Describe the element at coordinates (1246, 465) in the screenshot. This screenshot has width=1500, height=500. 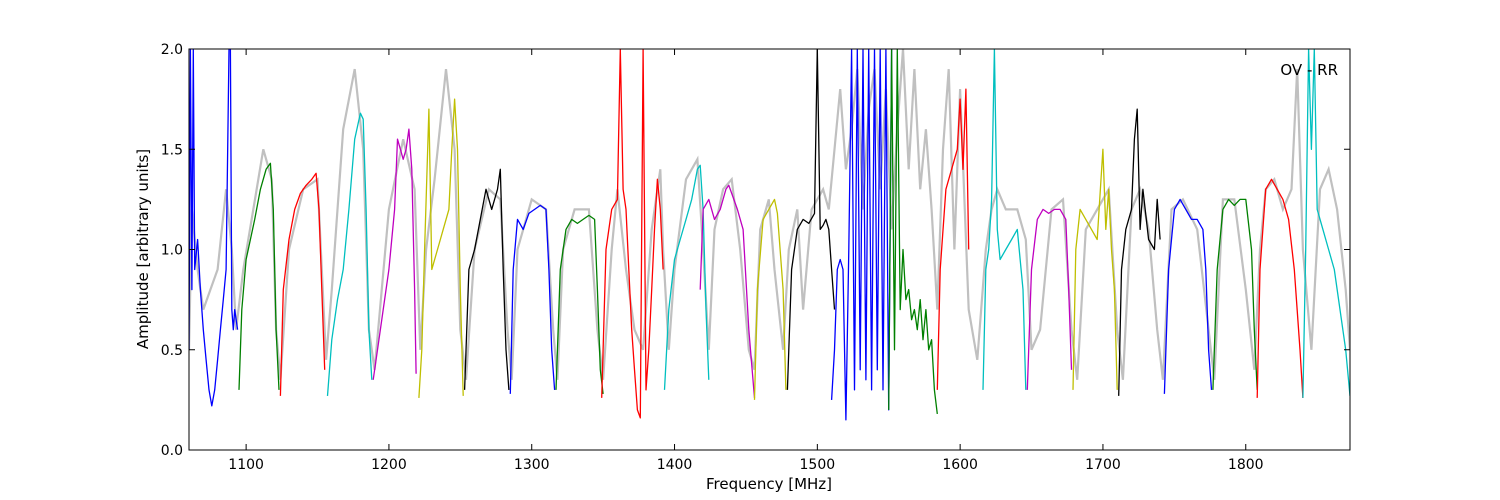
I see `x-tick-label: 1800` at that location.